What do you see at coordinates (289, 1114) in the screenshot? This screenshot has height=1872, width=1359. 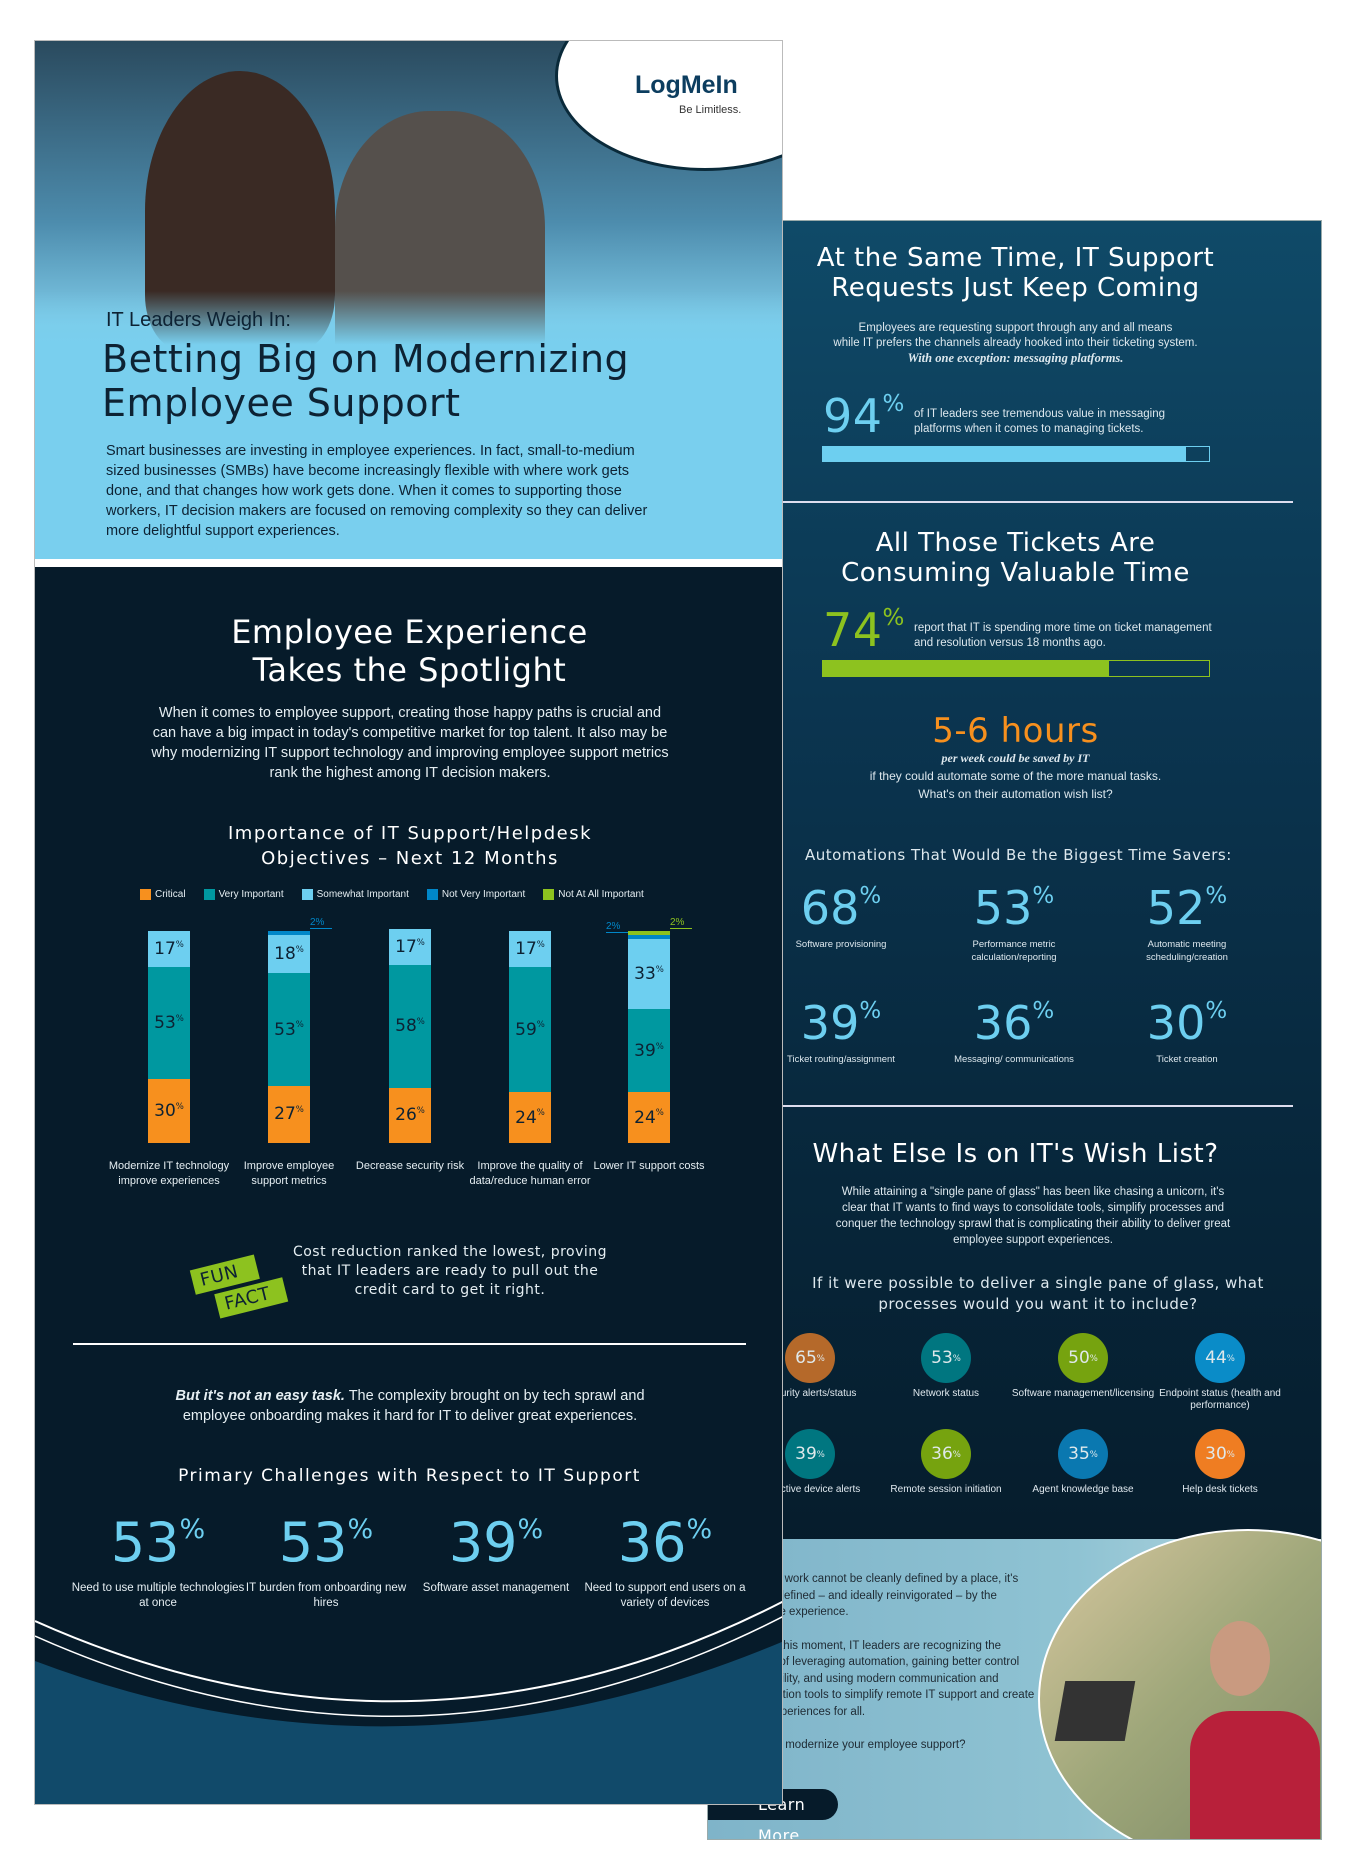 I see `bar-value-label: 27%` at bounding box center [289, 1114].